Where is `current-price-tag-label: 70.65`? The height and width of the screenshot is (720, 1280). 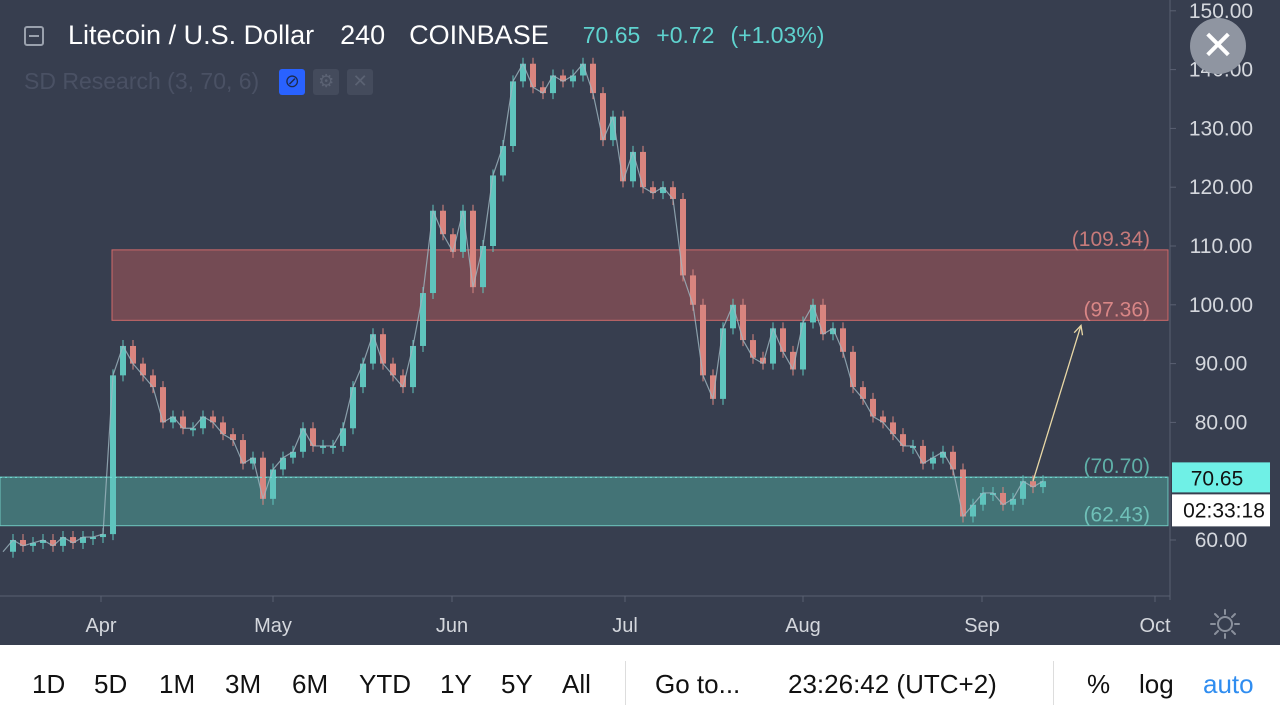
current-price-tag-label: 70.65 is located at coordinates (1217, 478).